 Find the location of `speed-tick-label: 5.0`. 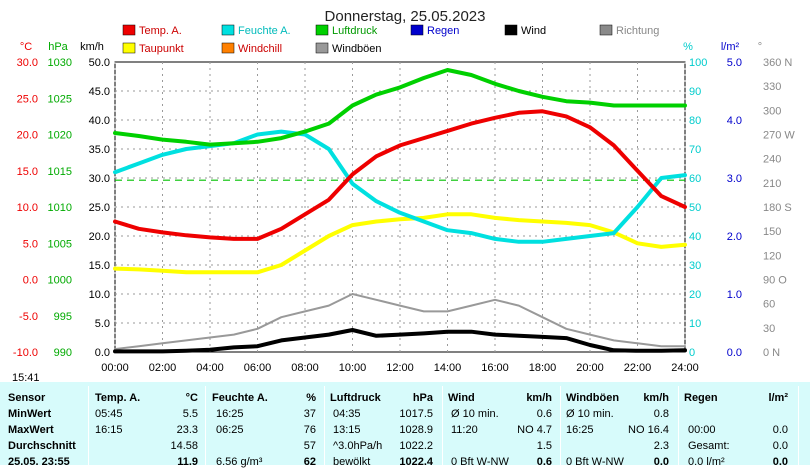

speed-tick-label: 5.0 is located at coordinates (102, 324).